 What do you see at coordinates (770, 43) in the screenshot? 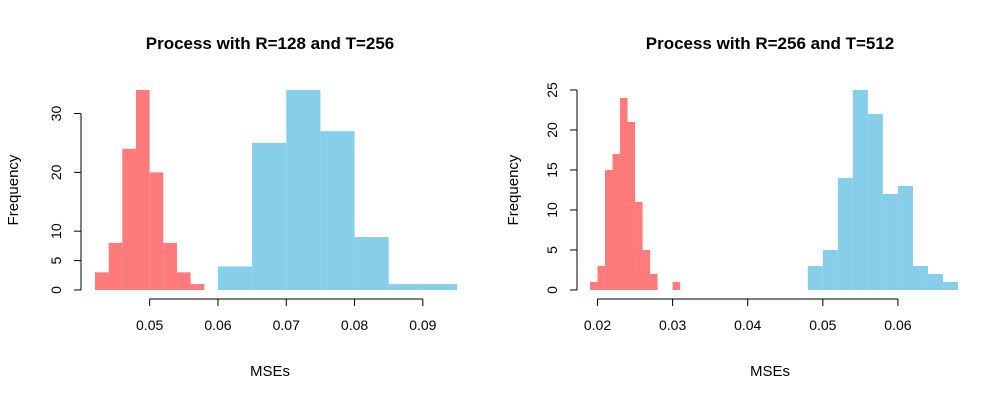
I see `chart-title: Process with R=256 and T=512` at bounding box center [770, 43].